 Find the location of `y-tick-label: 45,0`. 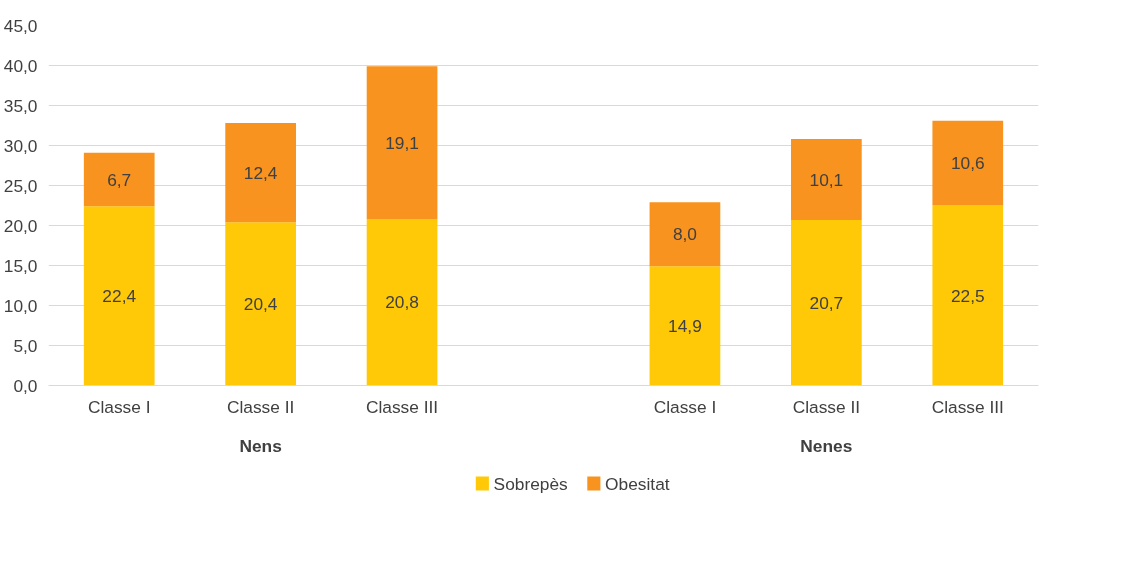

y-tick-label: 45,0 is located at coordinates (20, 25).